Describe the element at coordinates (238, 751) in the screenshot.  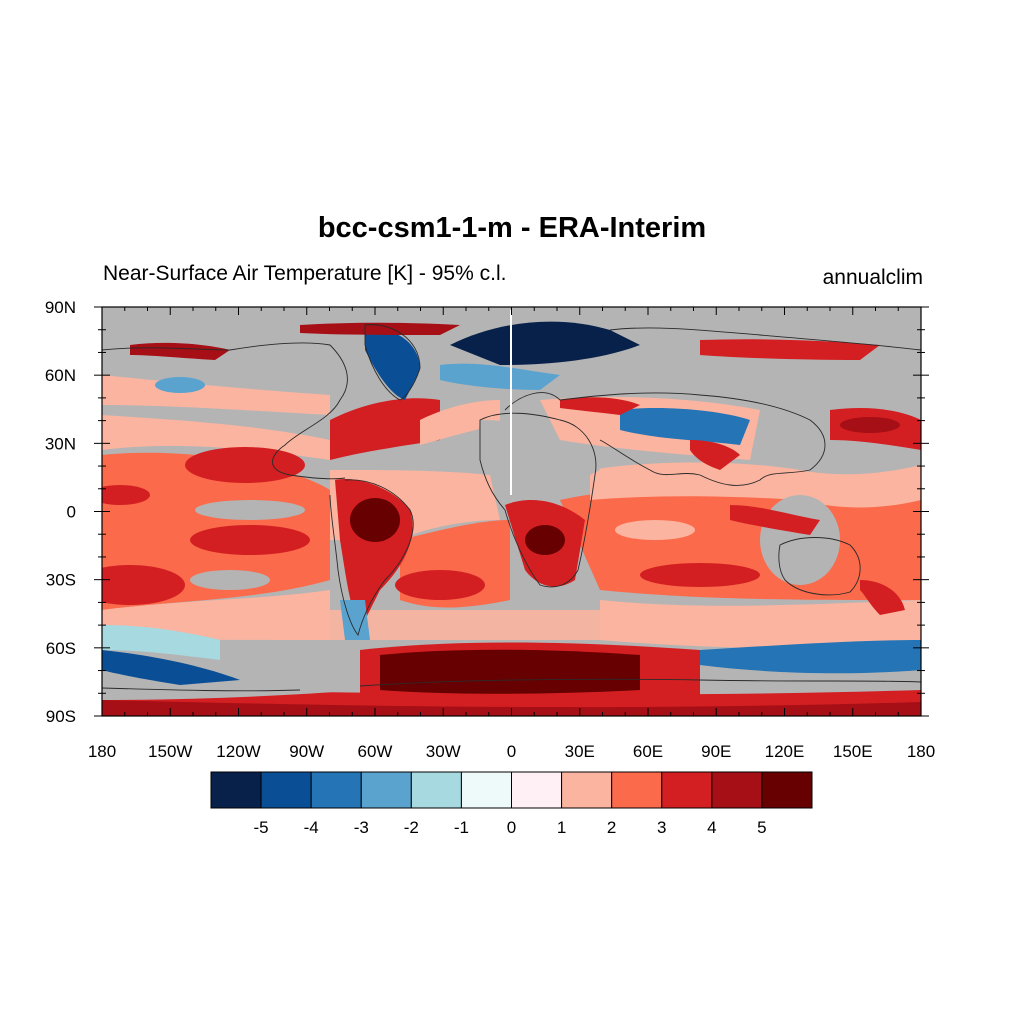
I see `lon-tick-label: 120W` at that location.